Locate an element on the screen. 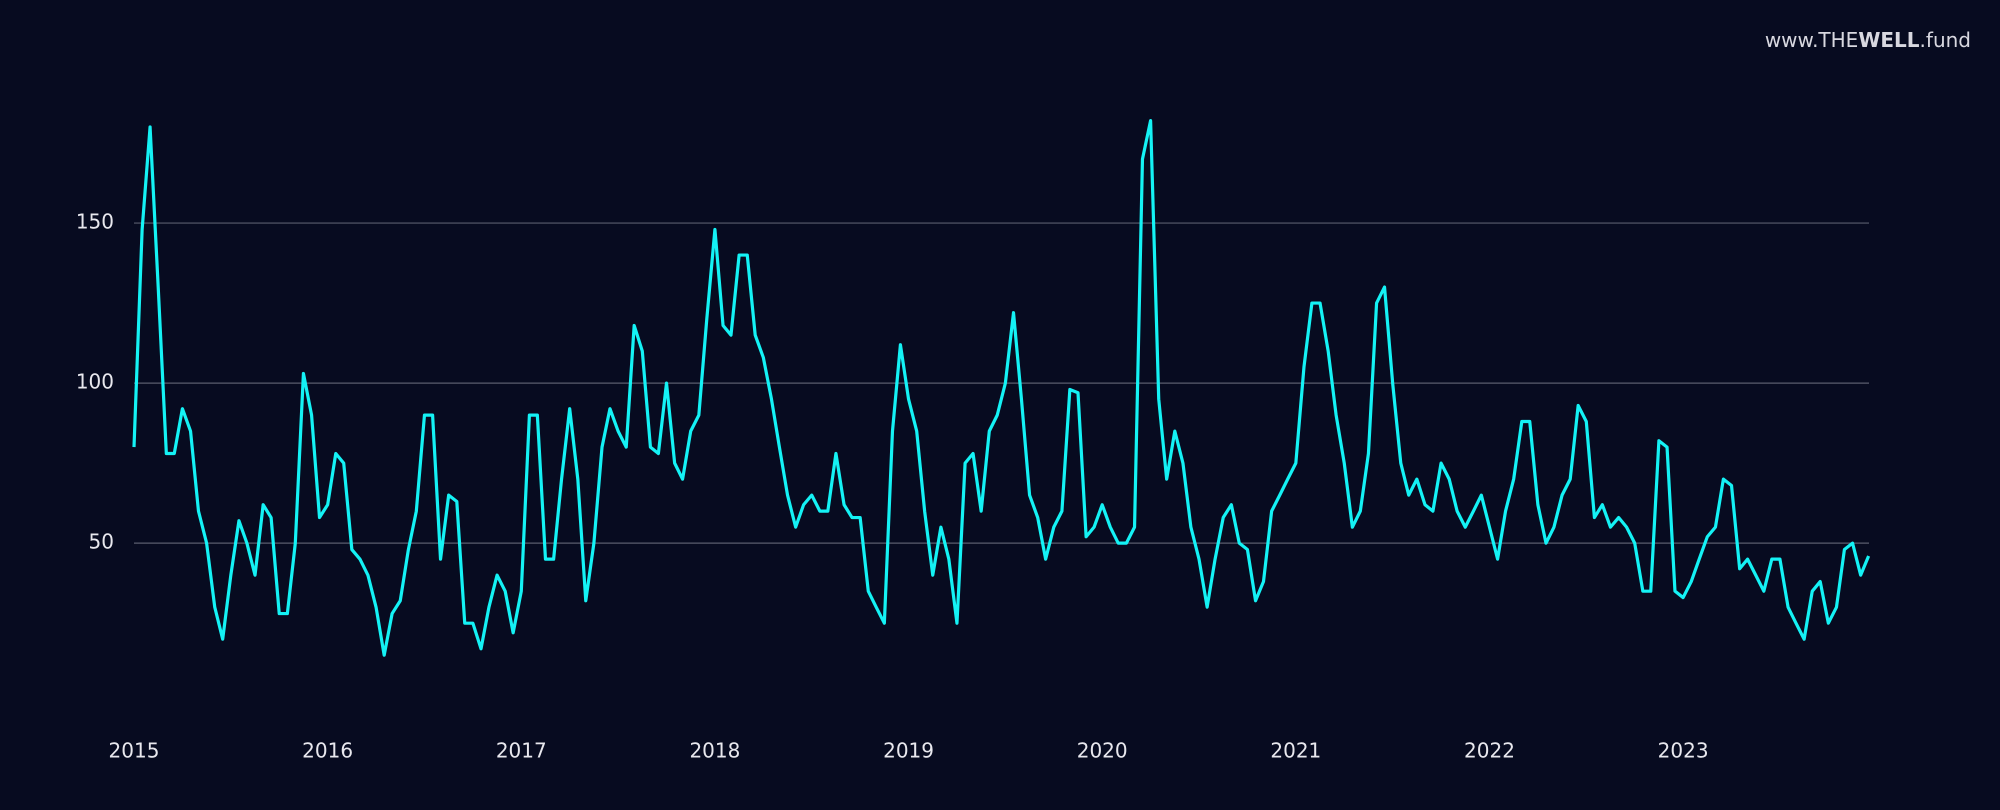  watermark-brand-light: THE is located at coordinates (1837, 40).